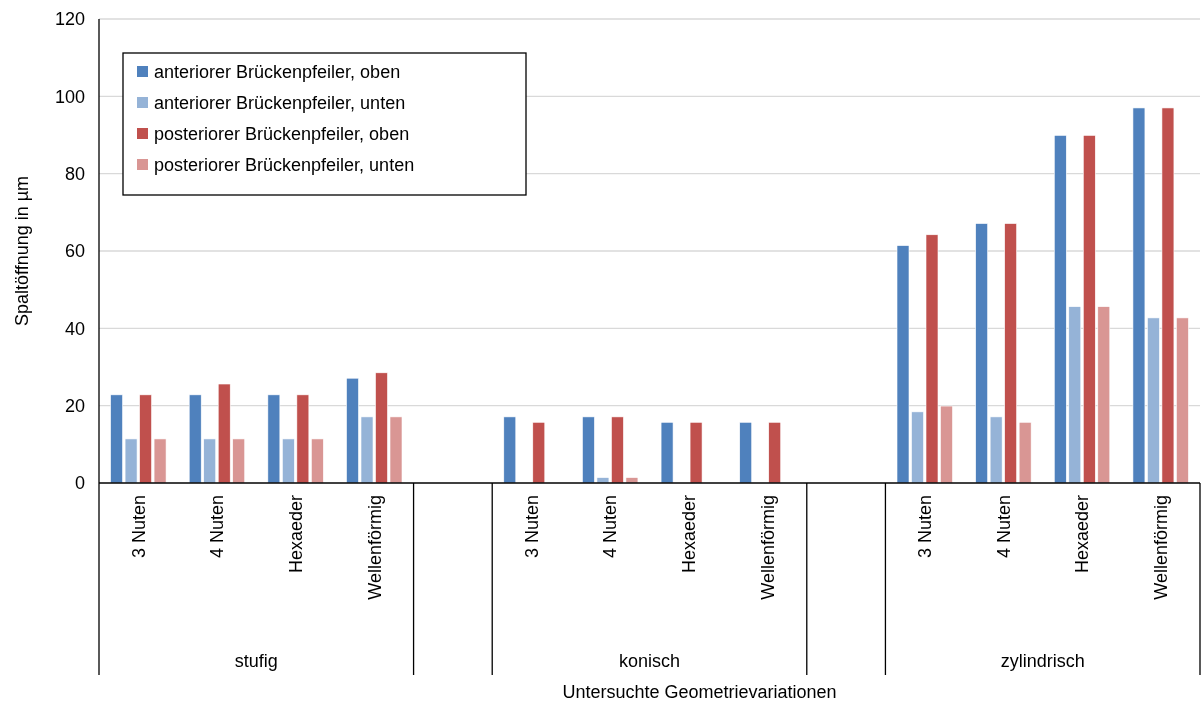 This screenshot has height=704, width=1202. What do you see at coordinates (74, 173) in the screenshot?
I see `y-tick-label: 80` at bounding box center [74, 173].